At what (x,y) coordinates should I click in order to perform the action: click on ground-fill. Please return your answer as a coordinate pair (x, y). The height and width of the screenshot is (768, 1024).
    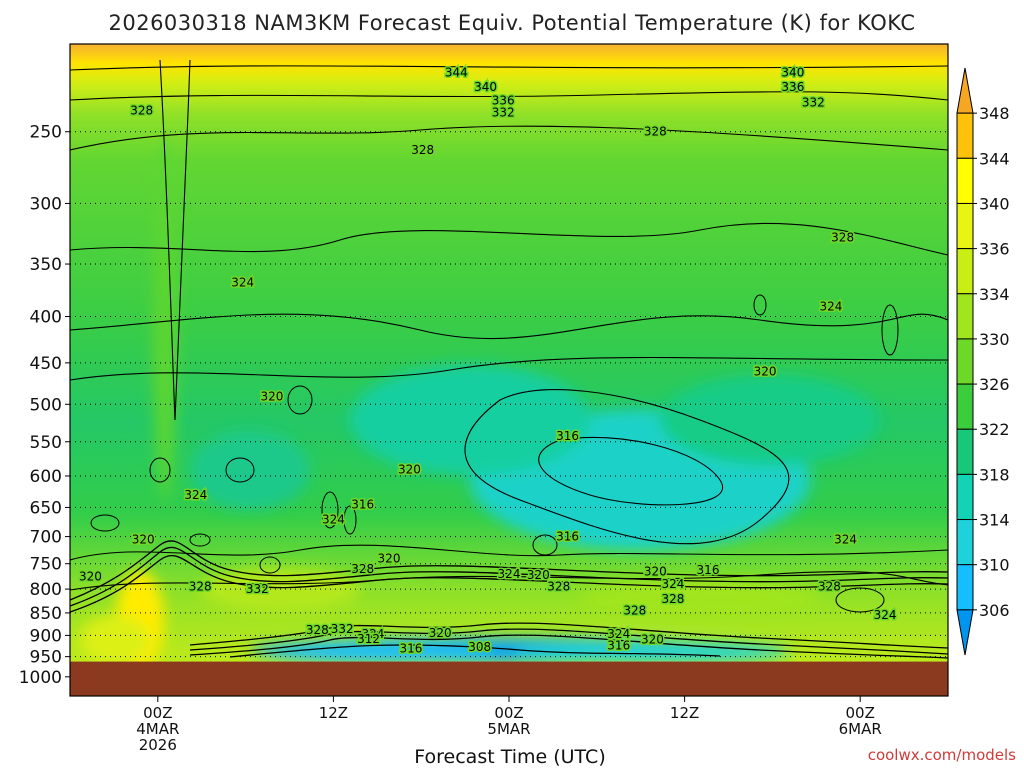
    Looking at the image, I should click on (509, 678).